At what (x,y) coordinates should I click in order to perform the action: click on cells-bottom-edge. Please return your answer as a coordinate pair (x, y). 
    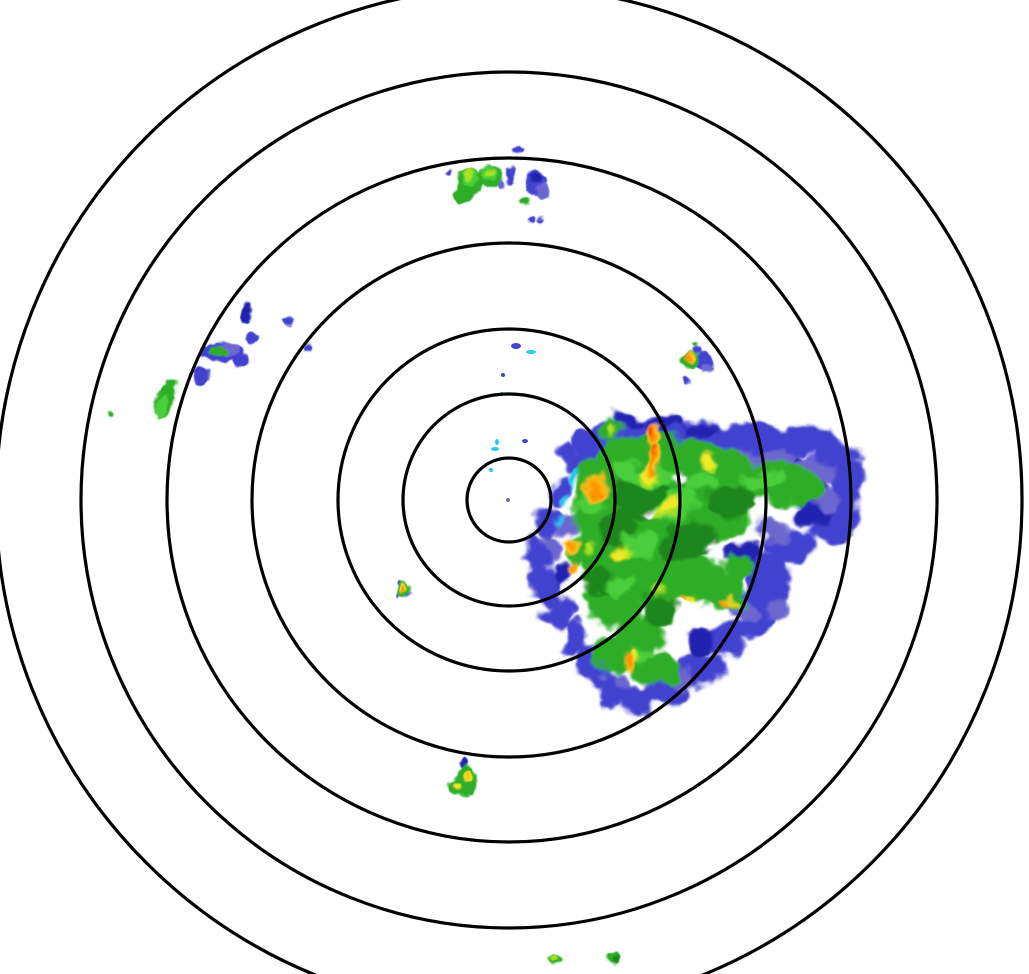
    Looking at the image, I should click on (584, 958).